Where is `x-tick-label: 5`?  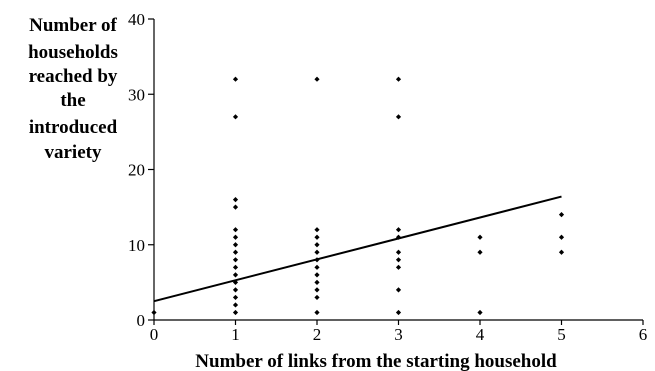 x-tick-label: 5 is located at coordinates (561, 334).